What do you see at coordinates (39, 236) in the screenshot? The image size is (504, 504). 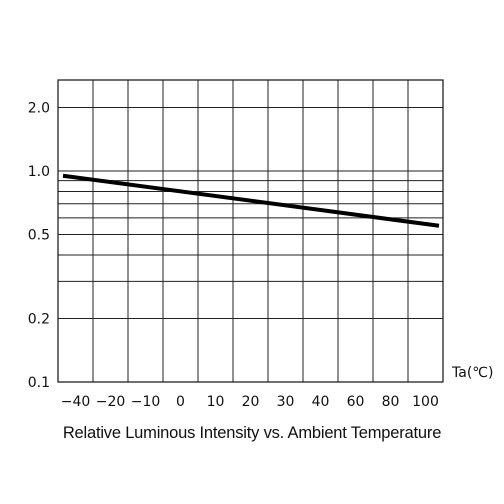 I see `y-tick-label: 0.5` at bounding box center [39, 236].